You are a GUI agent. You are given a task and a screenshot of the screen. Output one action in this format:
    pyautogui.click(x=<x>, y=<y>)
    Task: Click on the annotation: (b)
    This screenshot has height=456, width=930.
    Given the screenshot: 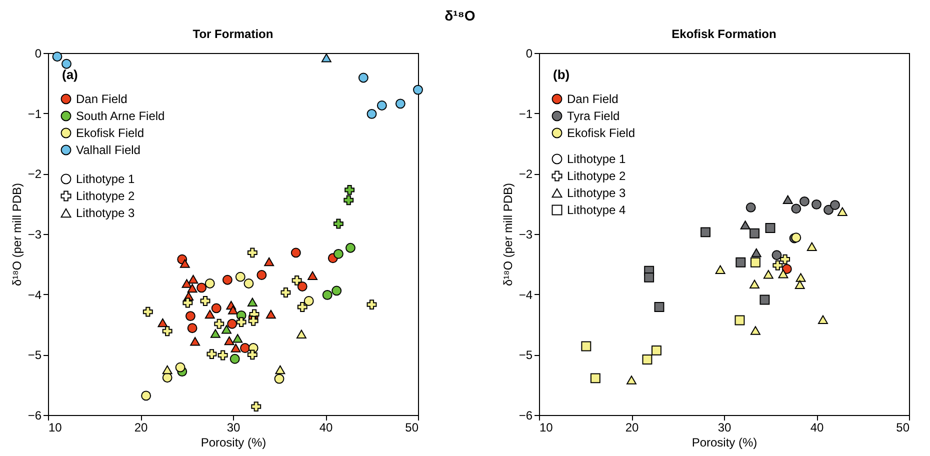 What is the action you would take?
    pyautogui.click(x=561, y=74)
    